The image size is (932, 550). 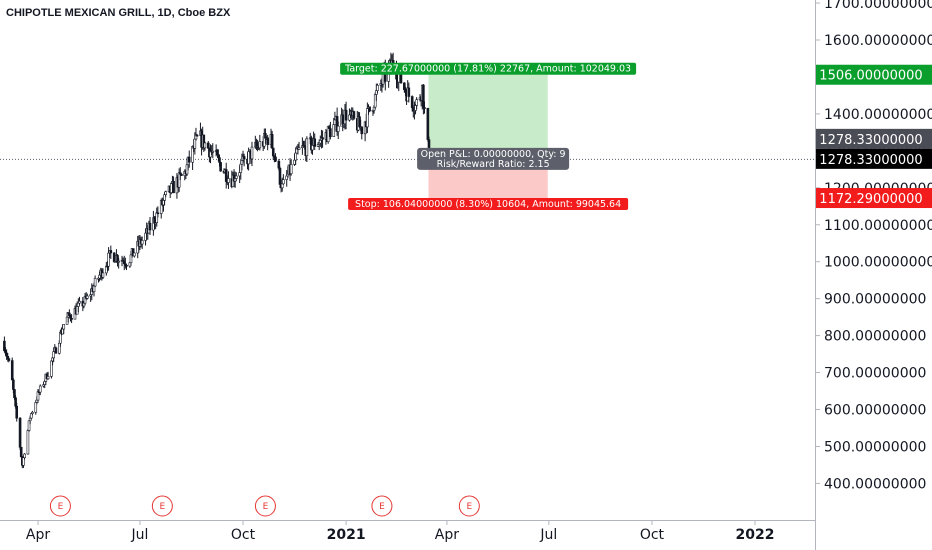 What do you see at coordinates (493, 164) in the screenshot?
I see `rr-label: Risk/Reward Ratio: 2.15` at bounding box center [493, 164].